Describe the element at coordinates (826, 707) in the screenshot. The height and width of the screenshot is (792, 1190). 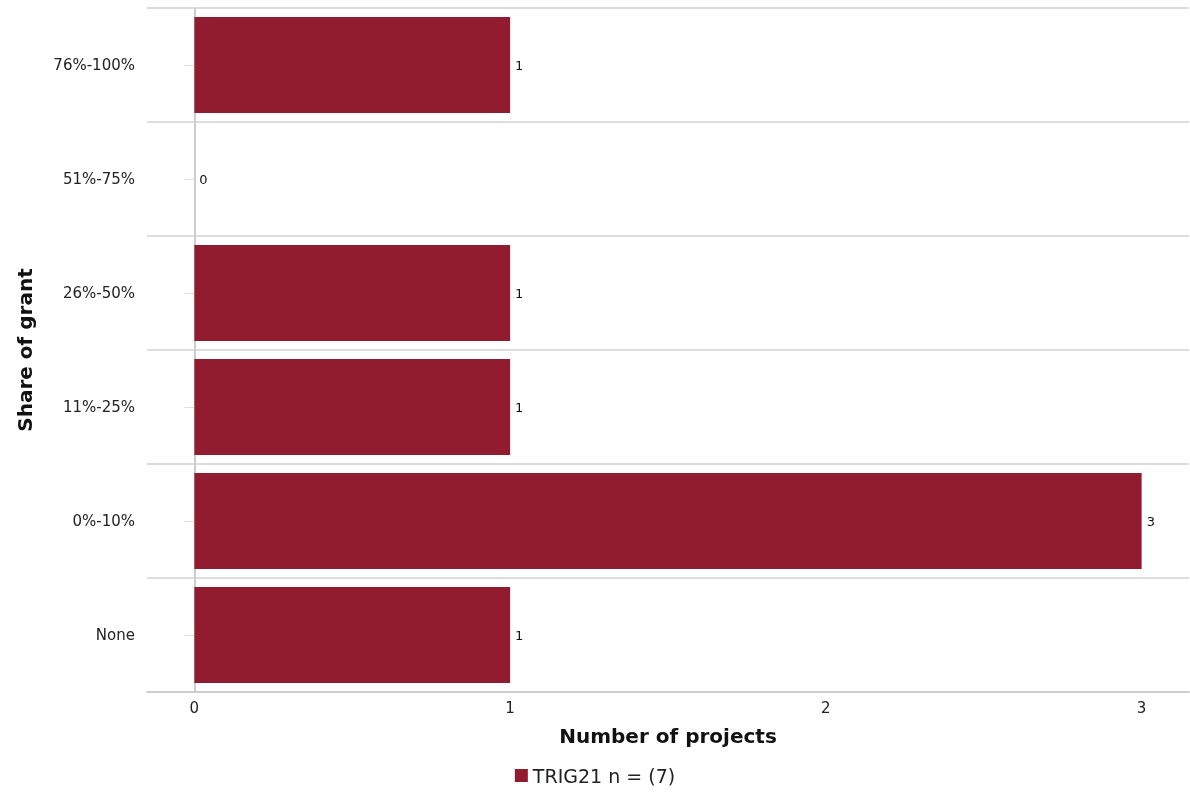
I see `x-tick-label: 2` at that location.